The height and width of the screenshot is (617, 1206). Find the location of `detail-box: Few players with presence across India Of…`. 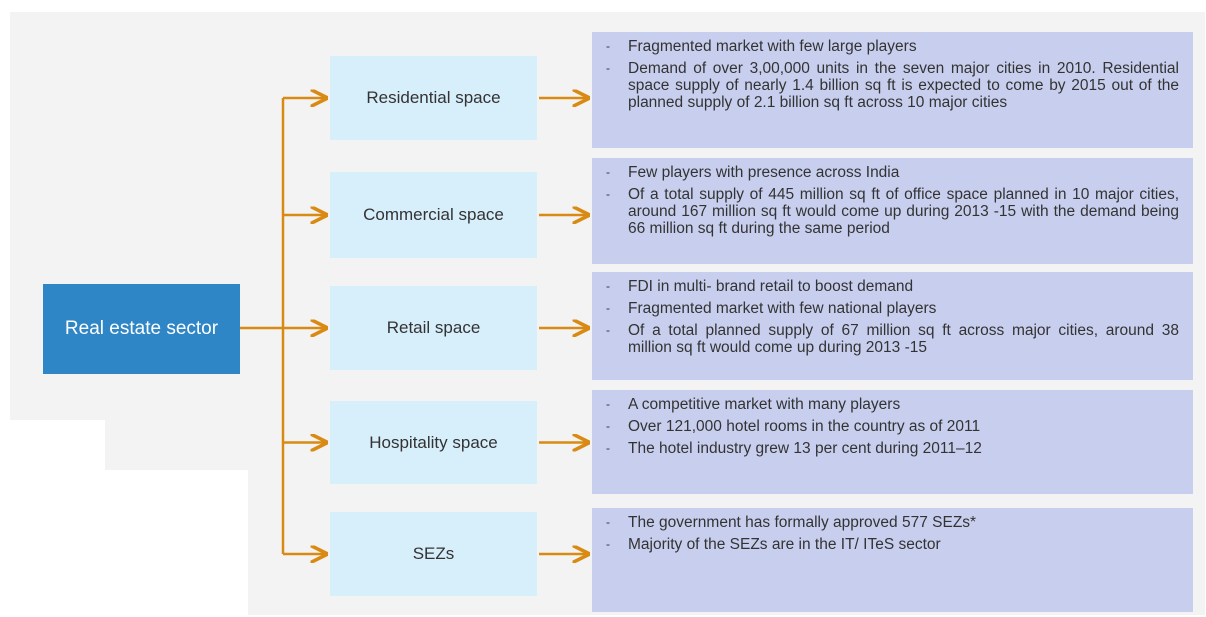

detail-box: Few players with presence across India Of… is located at coordinates (892, 211).